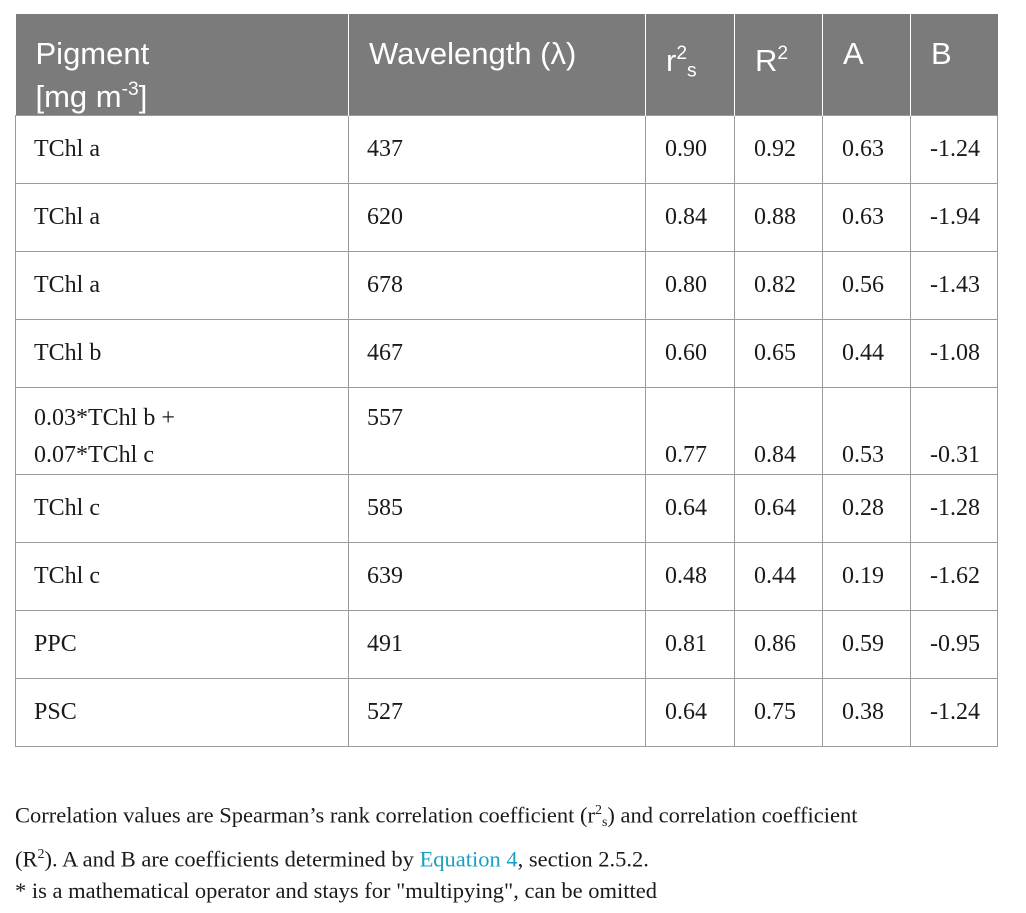 This screenshot has width=1026, height=913. What do you see at coordinates (778, 576) in the screenshot?
I see `cell-R2: 0.44` at bounding box center [778, 576].